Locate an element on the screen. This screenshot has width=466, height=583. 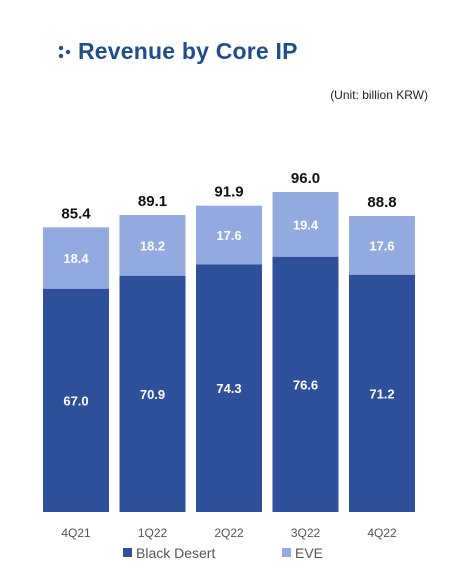
x-tick-label-4Q21: 4Q21 is located at coordinates (76, 533).